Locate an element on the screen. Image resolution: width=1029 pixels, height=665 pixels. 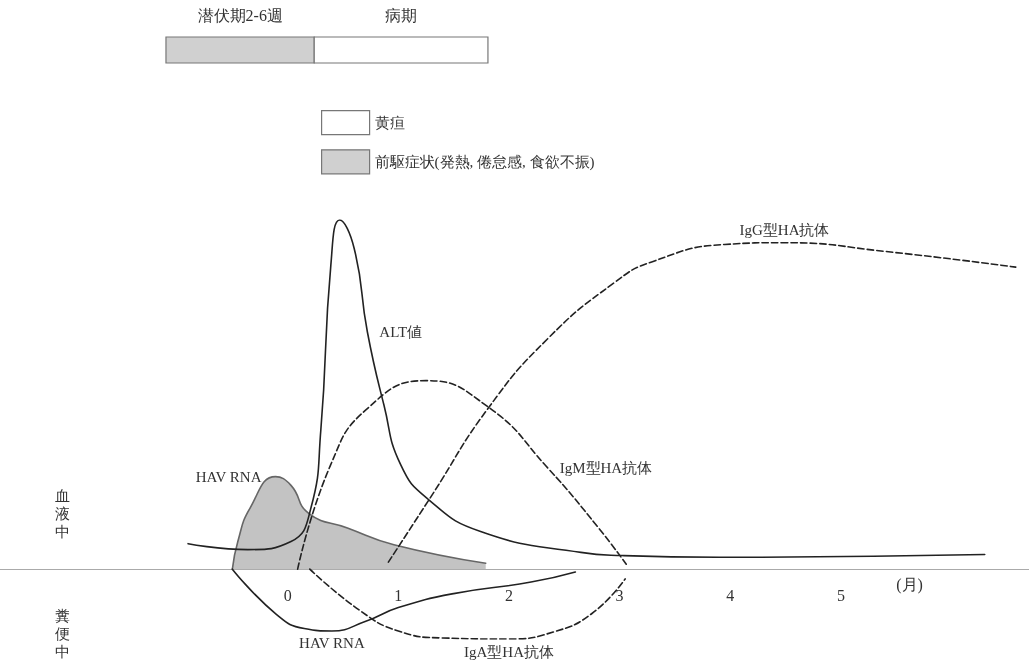
legend-label: 前駆症状(発熱, 倦怠感, 食欲不振) is located at coordinates (484, 162).